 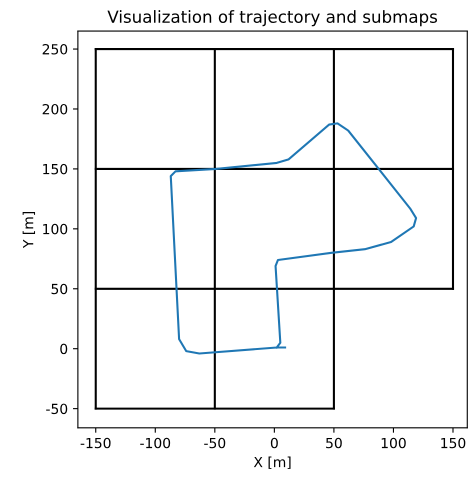 I want to click on chart-title: Visualization of trajectory and submaps, so click(x=272, y=18).